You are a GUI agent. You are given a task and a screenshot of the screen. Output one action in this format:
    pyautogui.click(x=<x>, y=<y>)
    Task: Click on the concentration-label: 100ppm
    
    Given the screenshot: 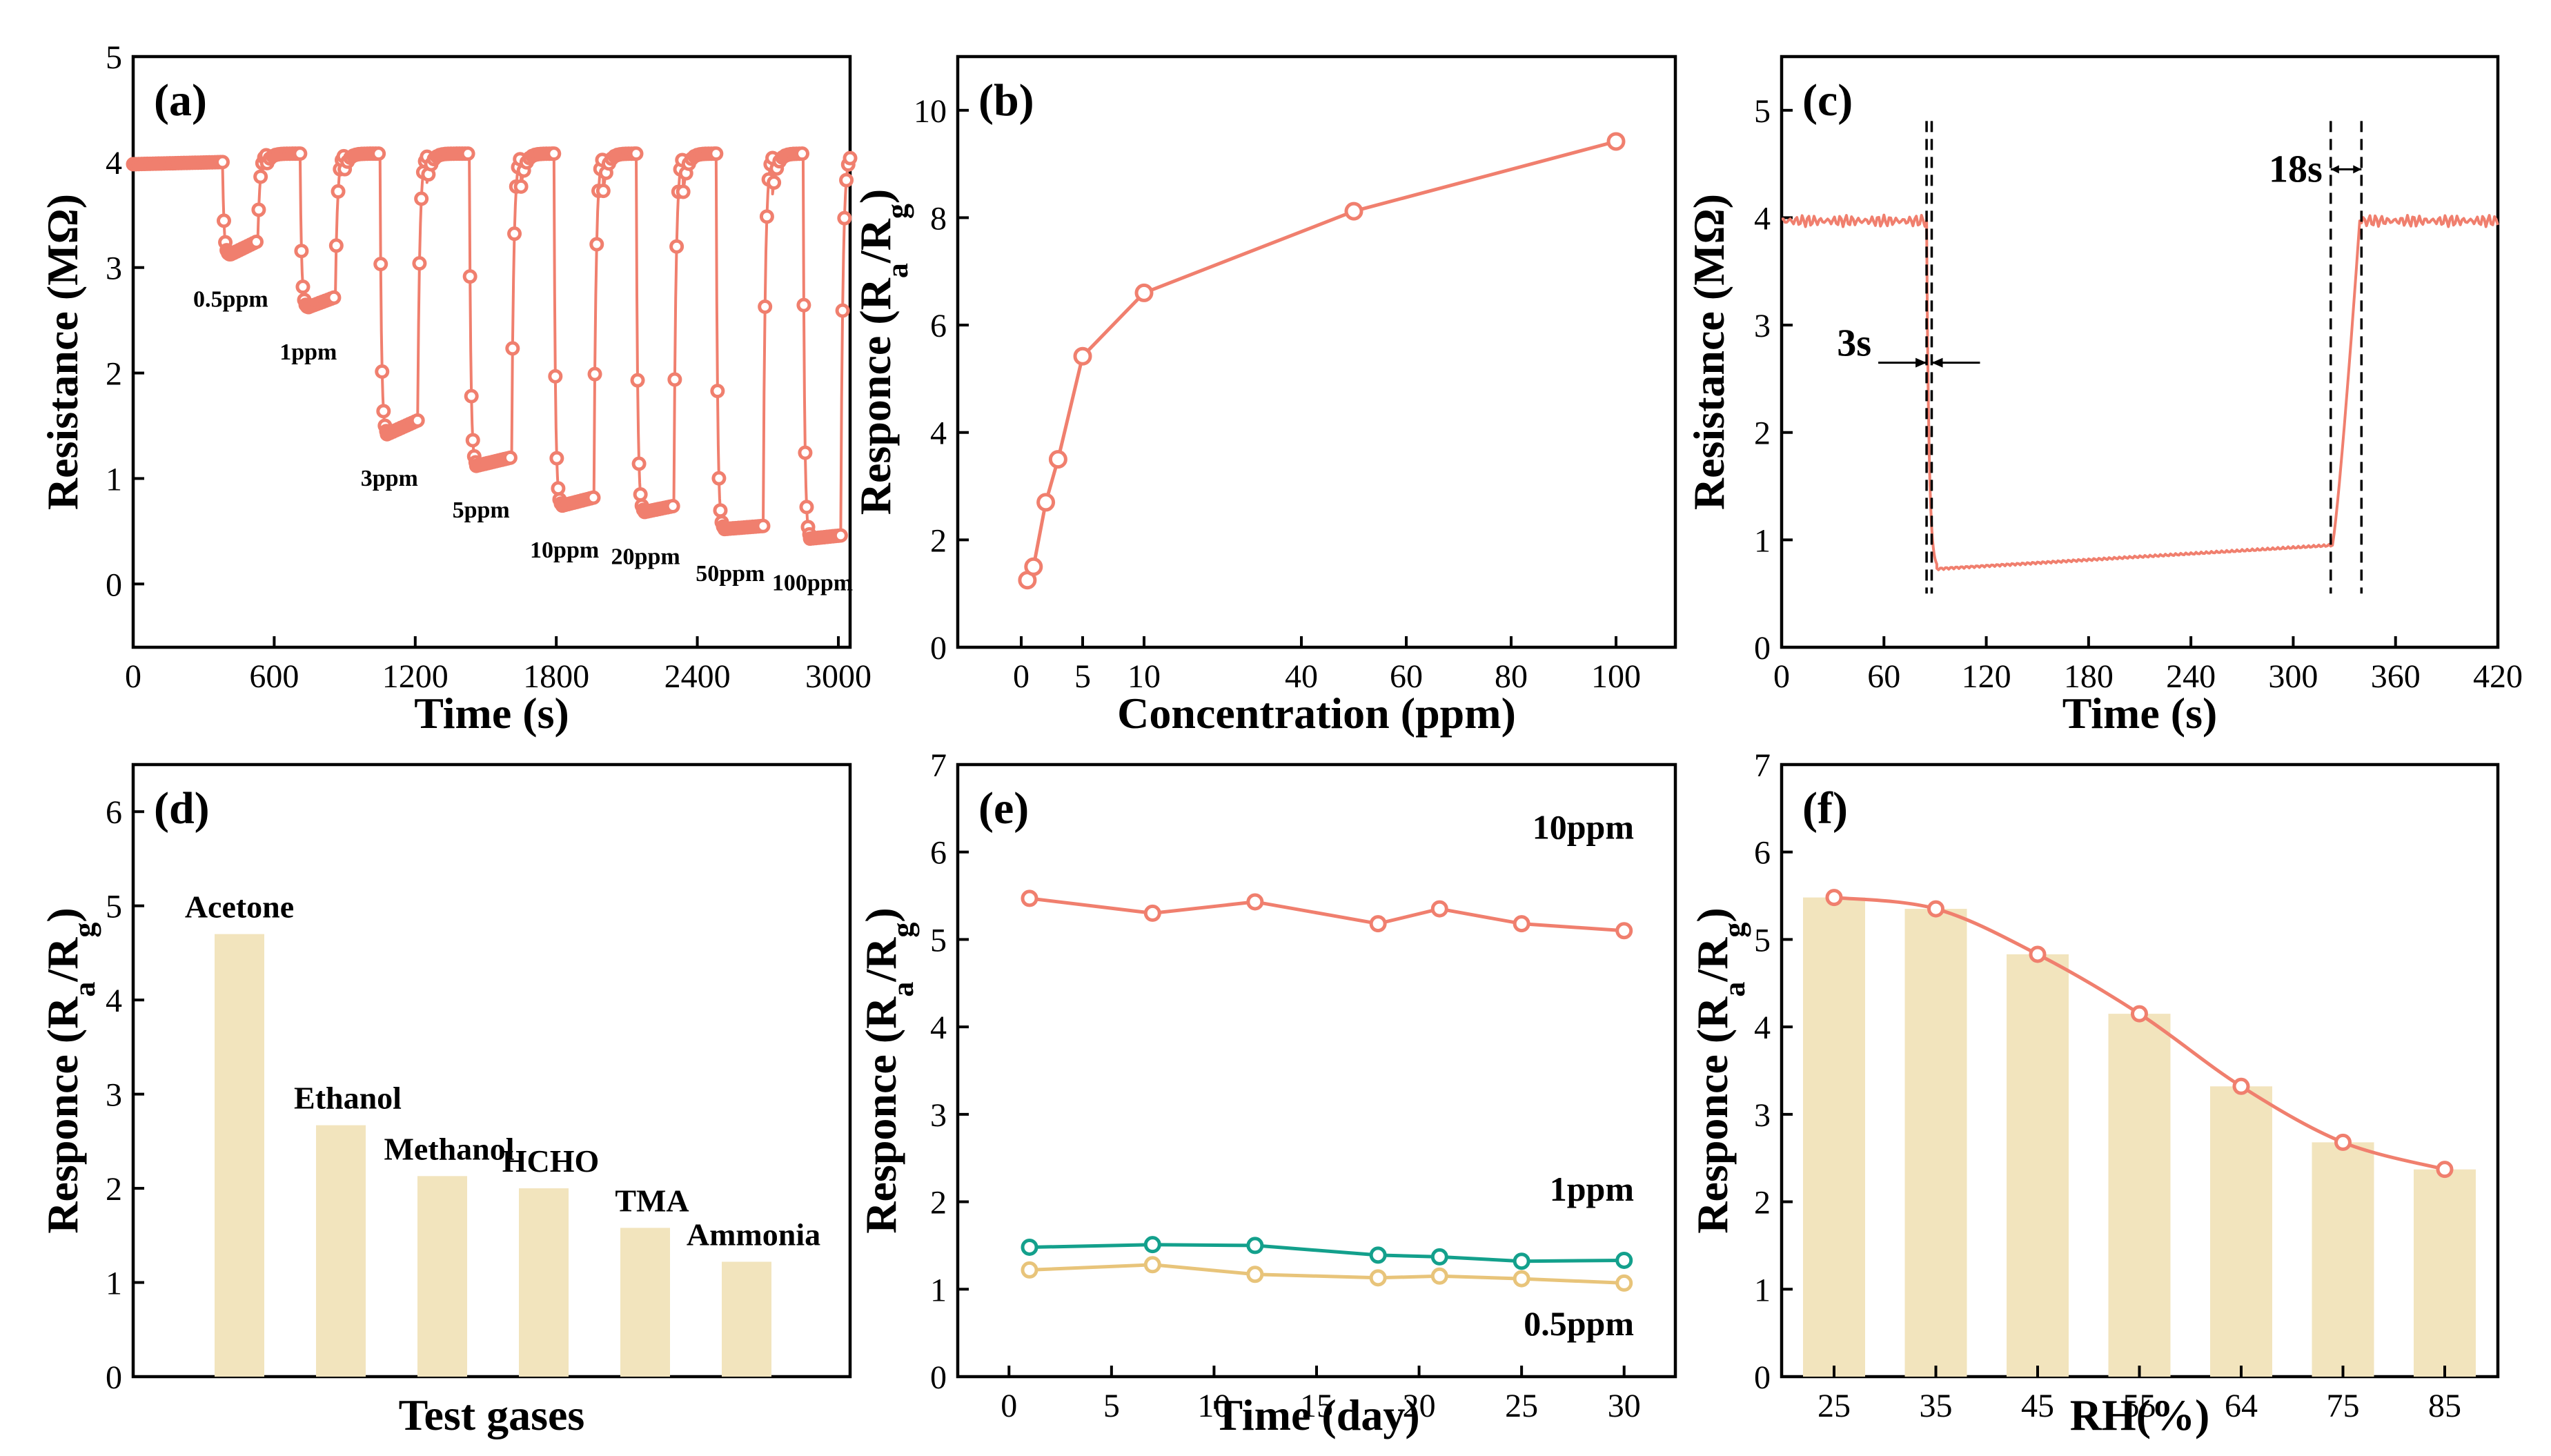 What is the action you would take?
    pyautogui.click(x=812, y=583)
    